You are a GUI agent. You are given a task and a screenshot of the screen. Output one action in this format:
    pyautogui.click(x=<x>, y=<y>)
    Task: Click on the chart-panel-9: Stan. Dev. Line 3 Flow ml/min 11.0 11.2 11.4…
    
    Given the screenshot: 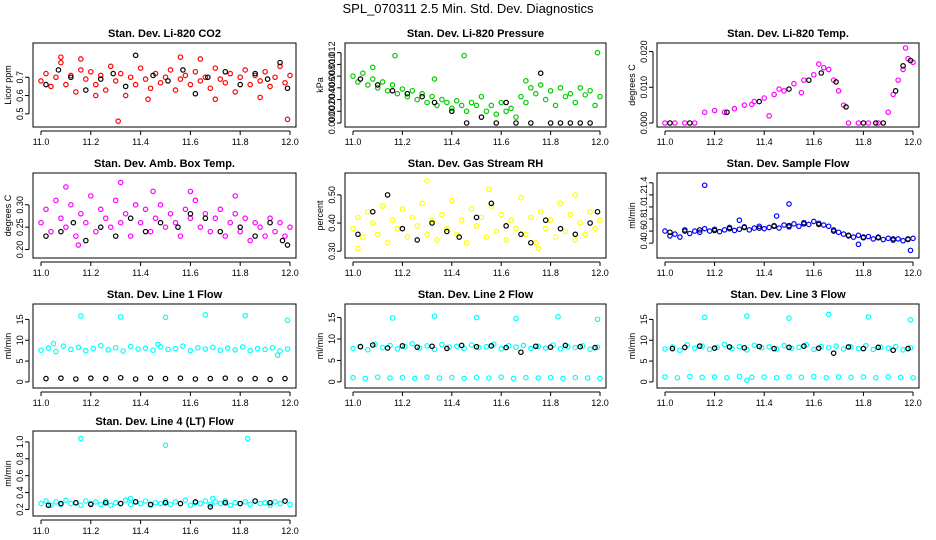 What is the action you would take?
    pyautogui.click(x=774, y=348)
    